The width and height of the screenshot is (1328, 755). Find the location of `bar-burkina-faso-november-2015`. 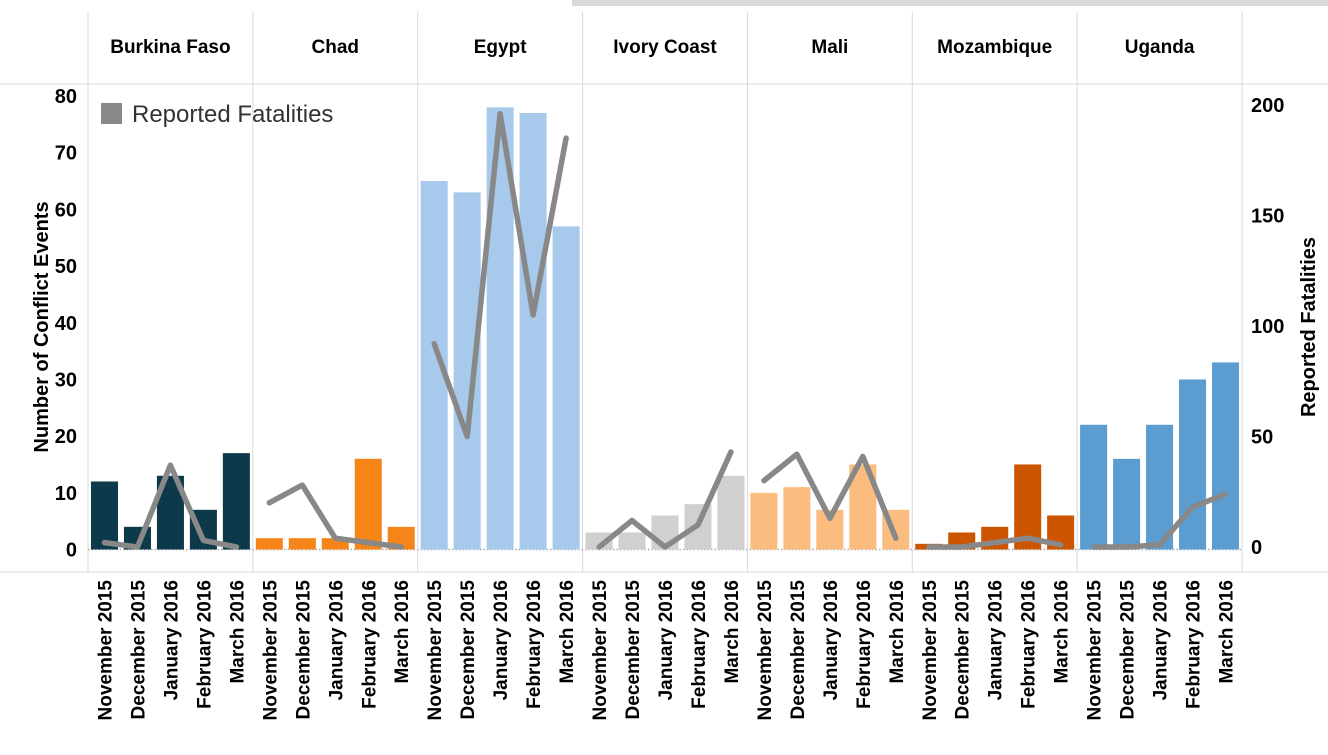

bar-burkina-faso-november-2015 is located at coordinates (104, 515).